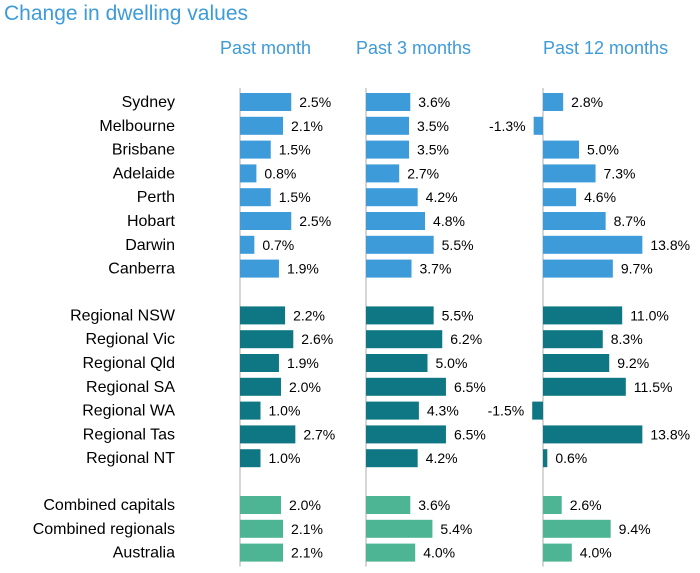  Describe the element at coordinates (600, 197) in the screenshot. I see `value-label-perth-past-12-months: 4.6%` at that location.